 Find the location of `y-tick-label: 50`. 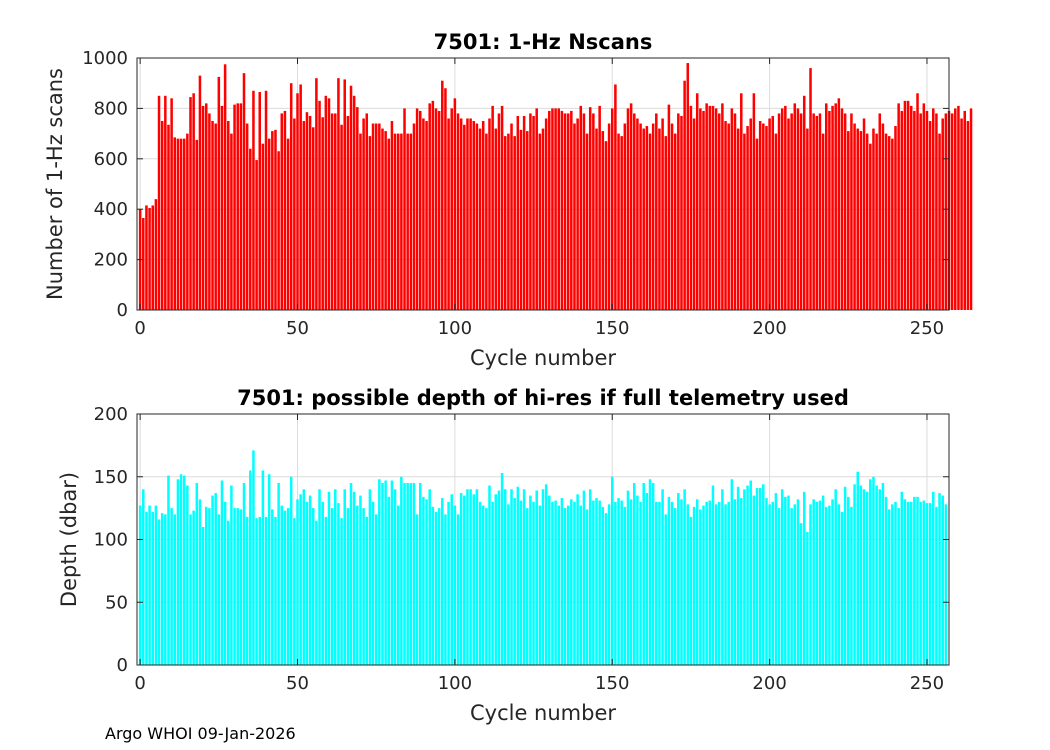

y-tick-label: 50 is located at coordinates (116, 602).